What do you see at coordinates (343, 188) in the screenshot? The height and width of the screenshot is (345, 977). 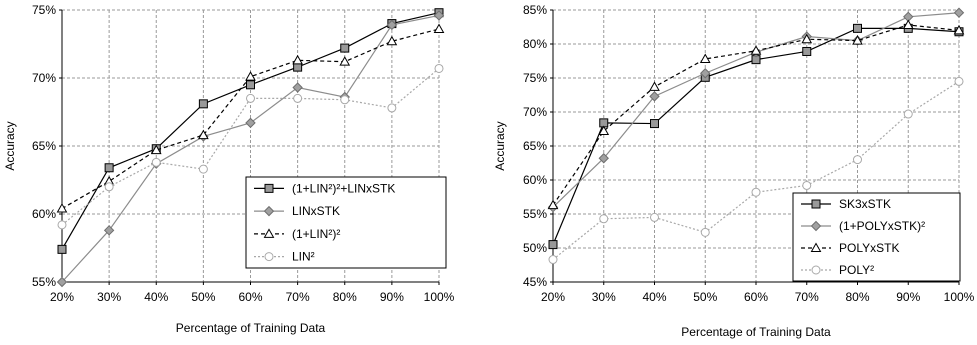 I see `legend-label: (1+LIN²)²+LINxSTK` at bounding box center [343, 188].